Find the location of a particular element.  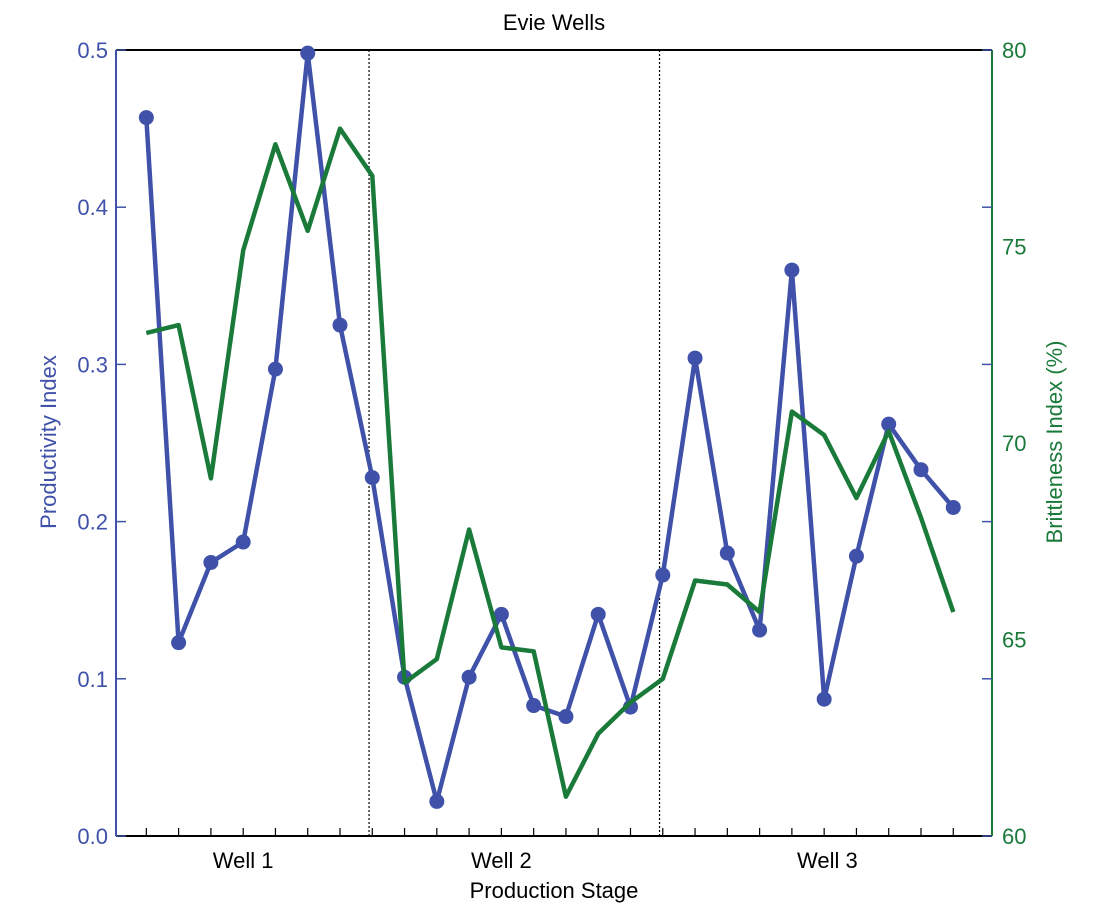

y-left-tick-label: 0.3 is located at coordinates (92, 364).